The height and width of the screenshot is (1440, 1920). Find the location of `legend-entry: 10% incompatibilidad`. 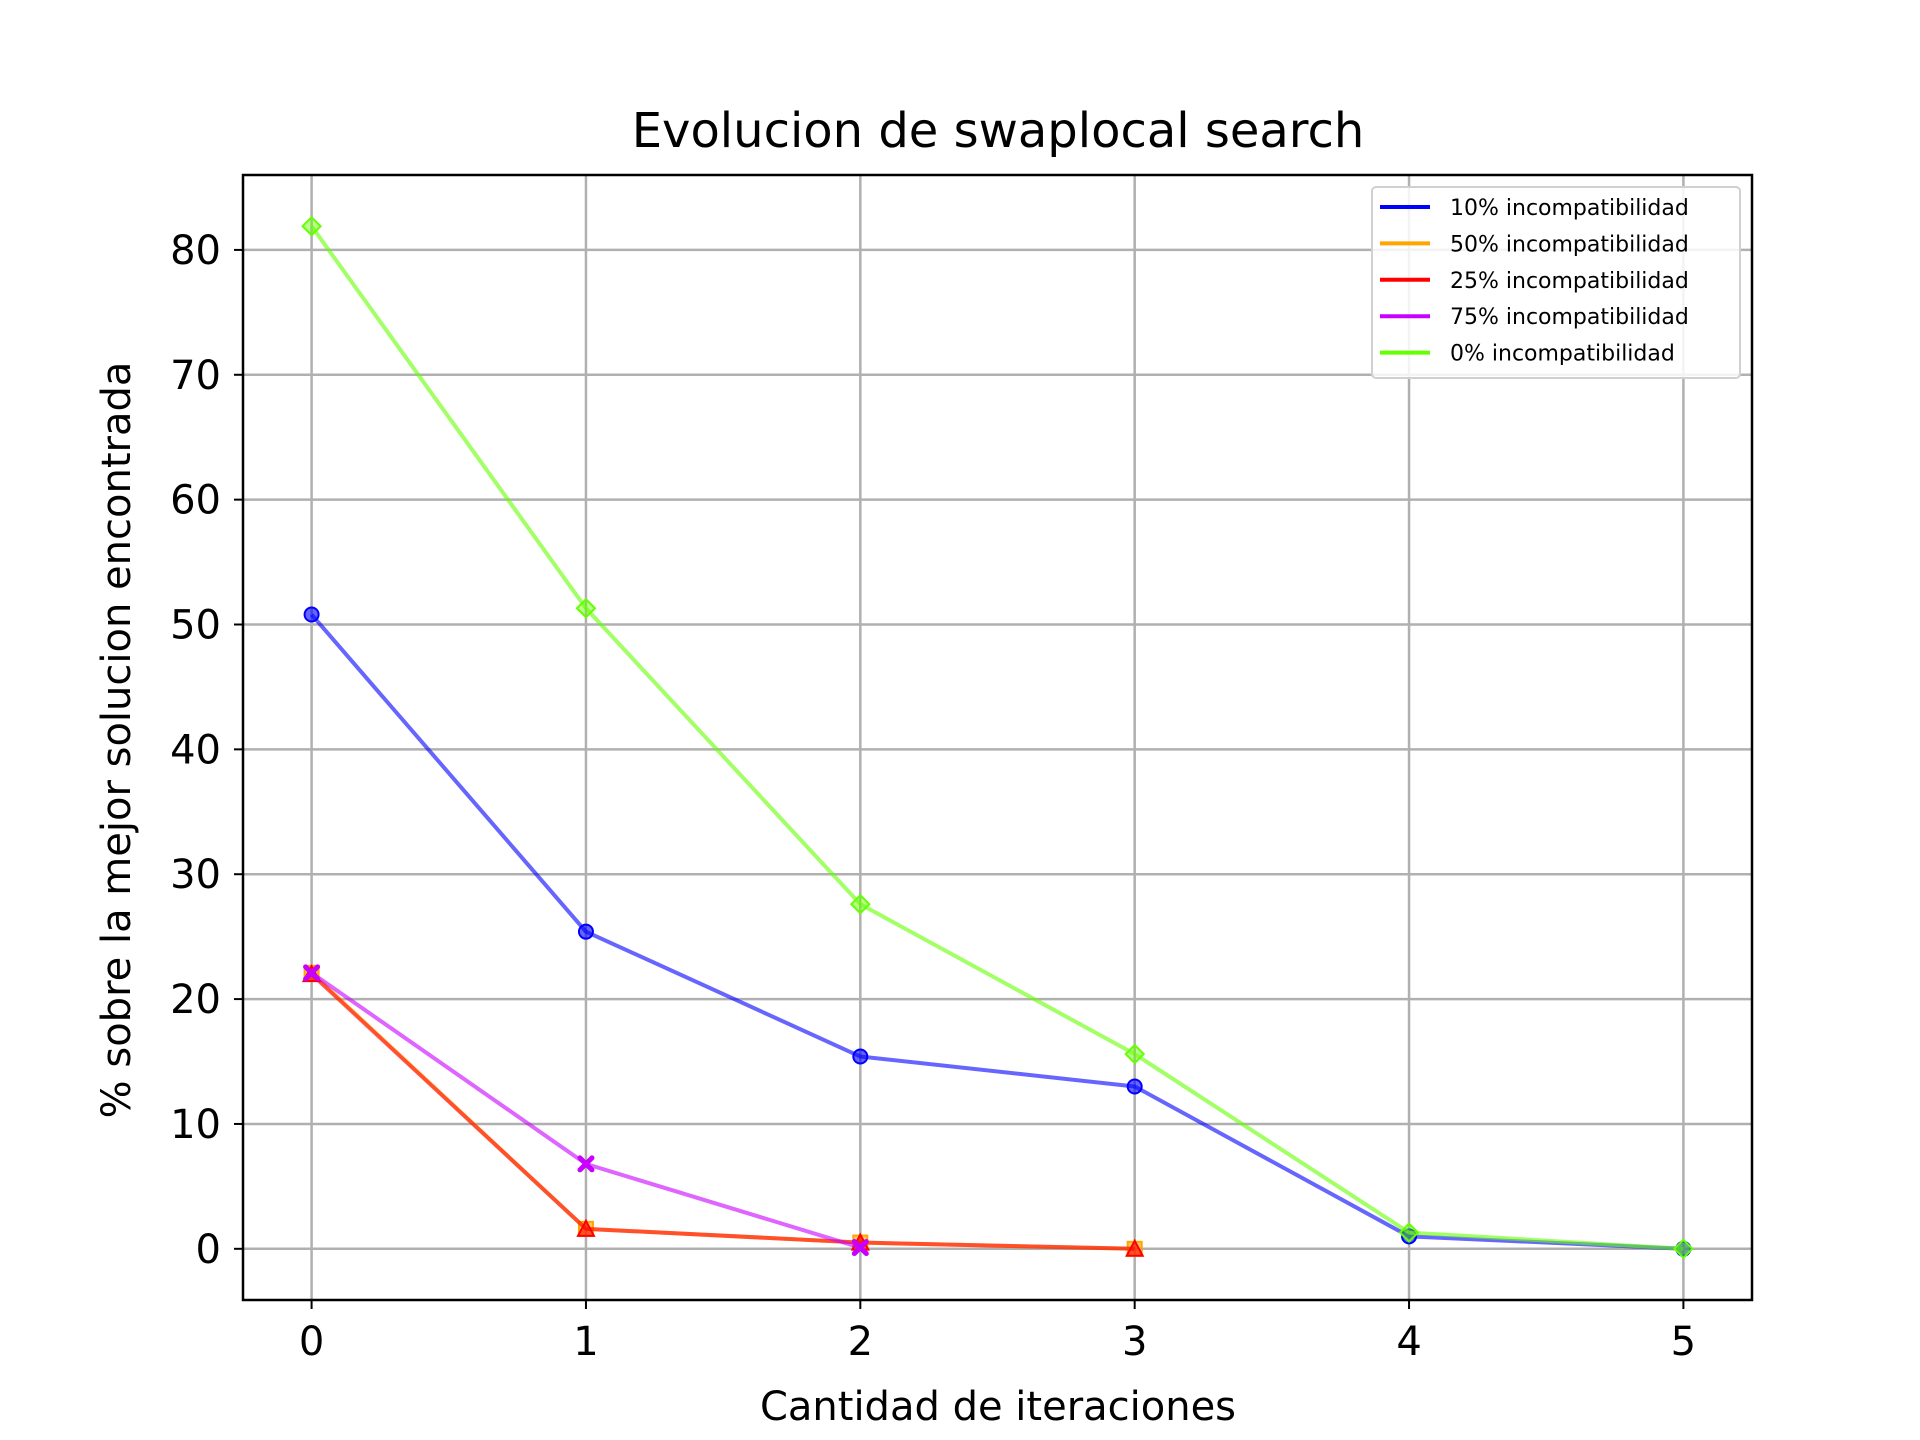

legend-entry: 10% incompatibilidad is located at coordinates (1534, 208).